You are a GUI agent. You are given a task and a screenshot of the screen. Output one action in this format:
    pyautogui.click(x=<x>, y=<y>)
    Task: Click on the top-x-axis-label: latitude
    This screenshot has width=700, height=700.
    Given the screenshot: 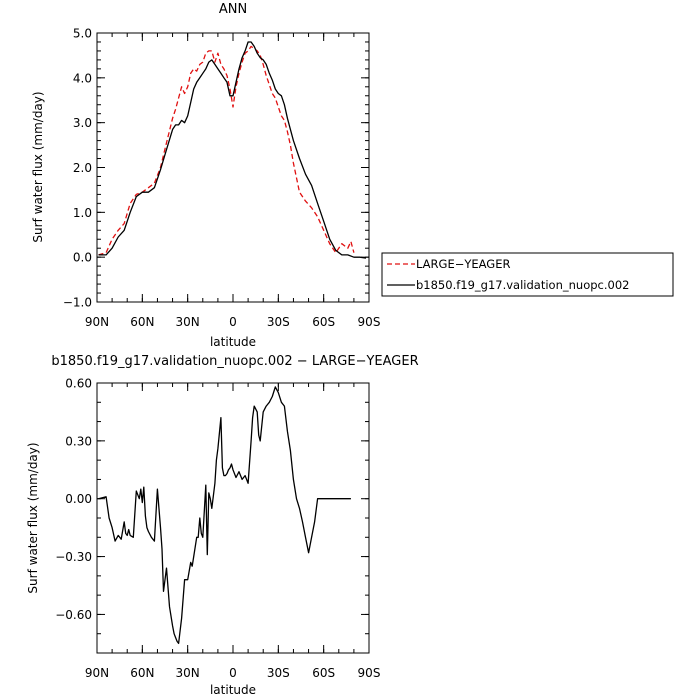 What is the action you would take?
    pyautogui.click(x=233, y=342)
    